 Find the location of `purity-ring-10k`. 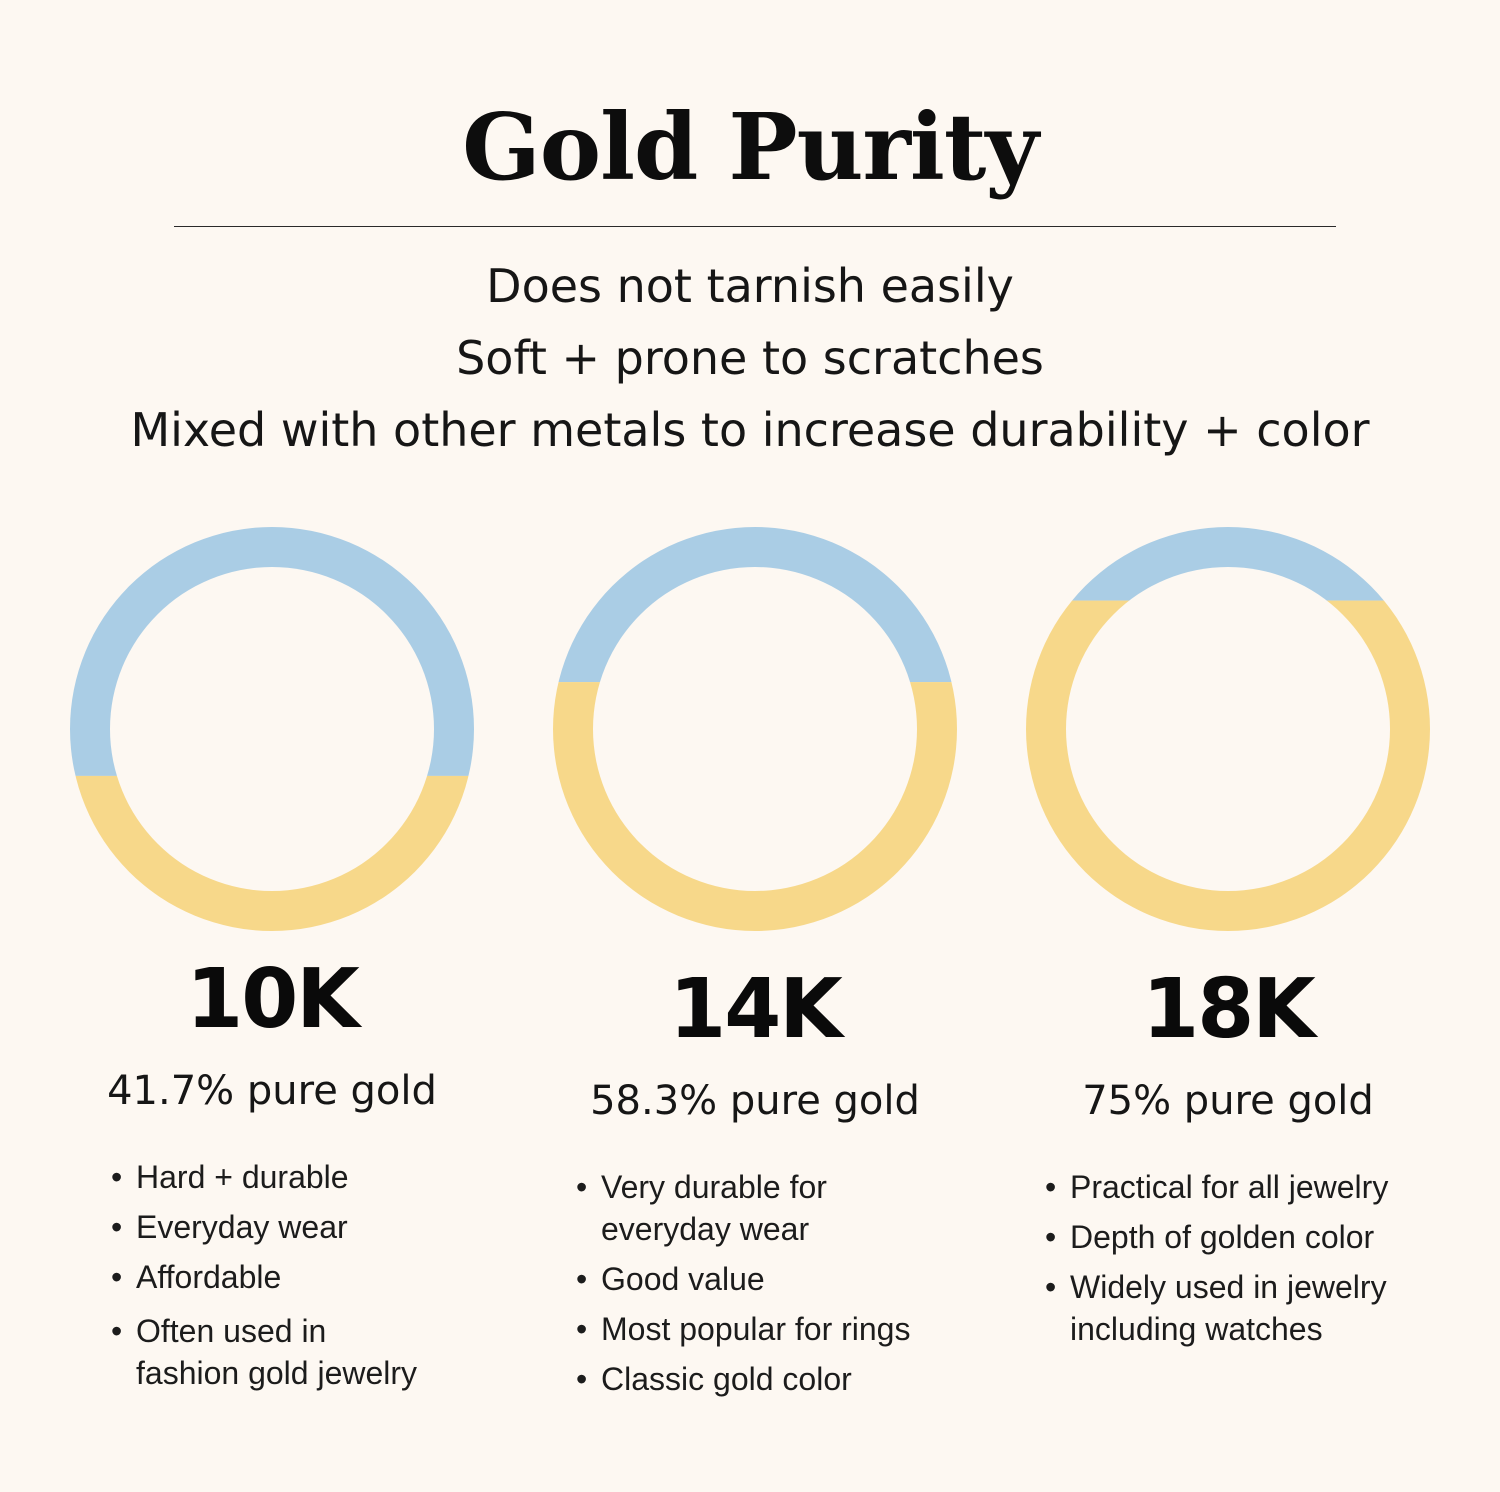

purity-ring-10k is located at coordinates (272, 729).